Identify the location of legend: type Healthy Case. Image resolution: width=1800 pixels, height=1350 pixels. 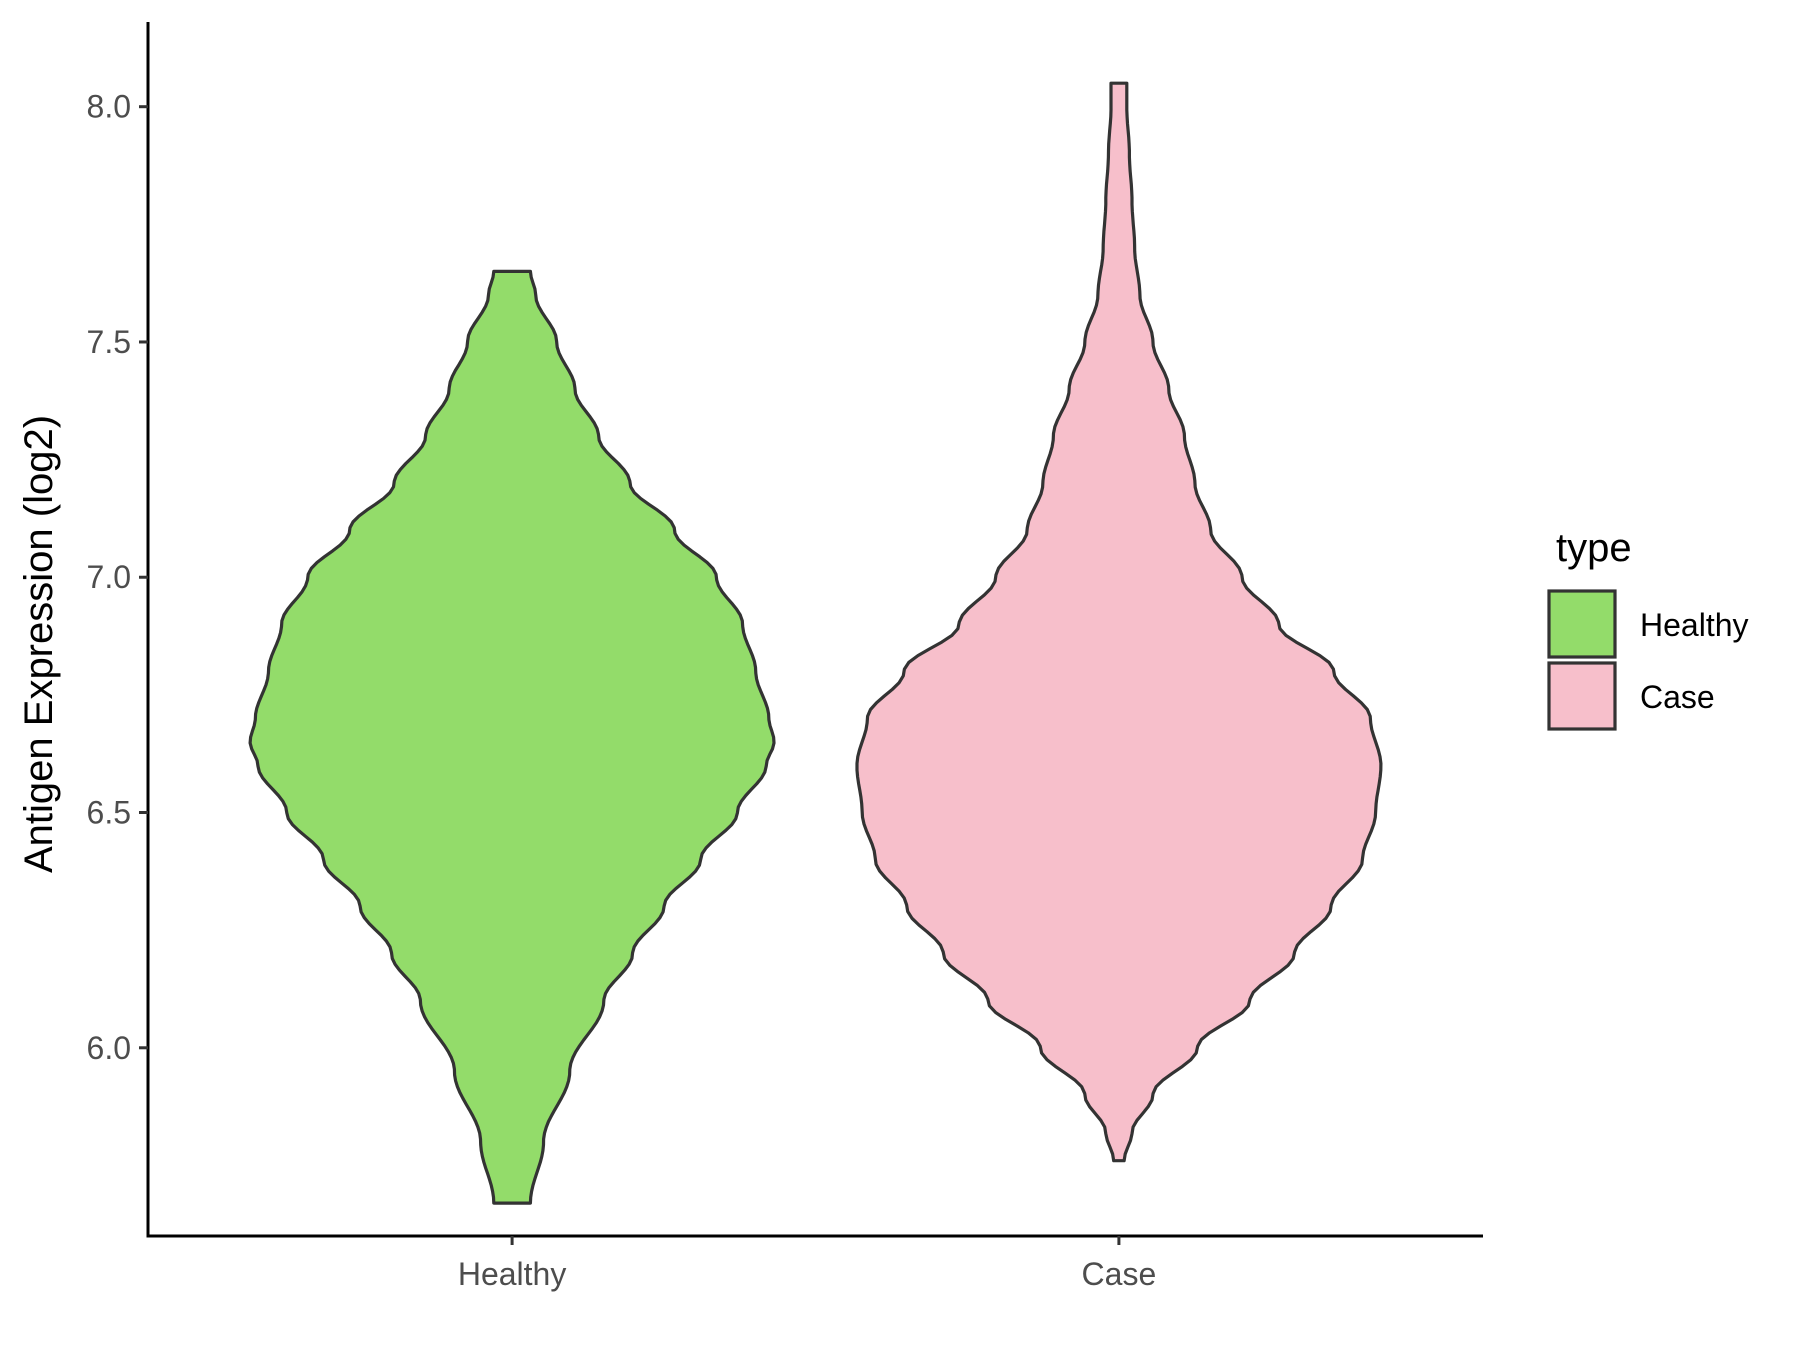
(1648, 628).